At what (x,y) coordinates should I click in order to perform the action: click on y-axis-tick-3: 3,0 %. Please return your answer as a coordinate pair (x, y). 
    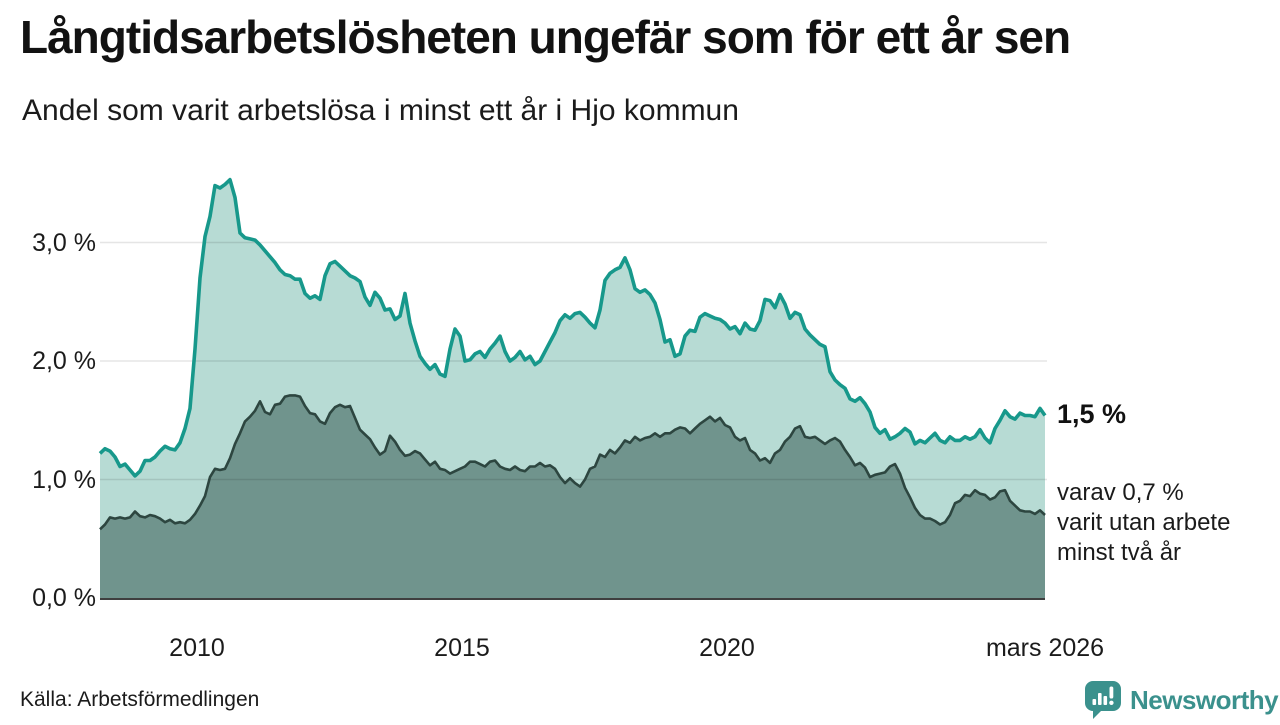
    Looking at the image, I should click on (64, 242).